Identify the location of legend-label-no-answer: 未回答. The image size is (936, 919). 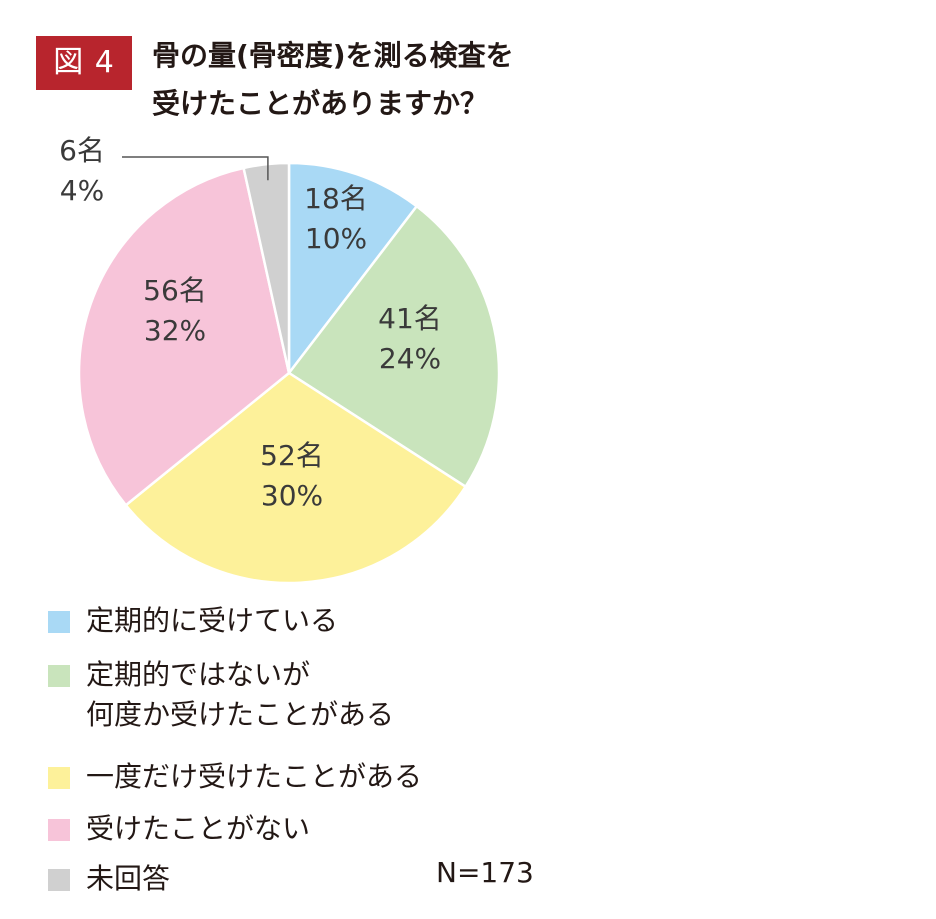
(128, 879).